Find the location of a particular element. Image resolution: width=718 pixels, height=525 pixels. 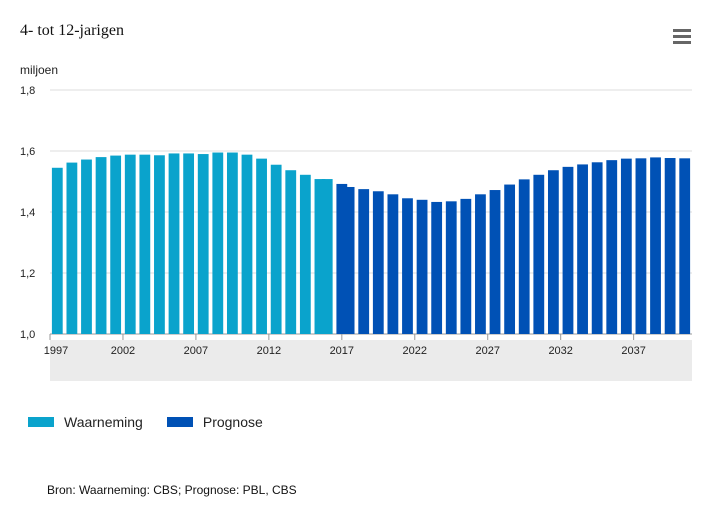

legend-label-prognose: Prognose is located at coordinates (232, 422).